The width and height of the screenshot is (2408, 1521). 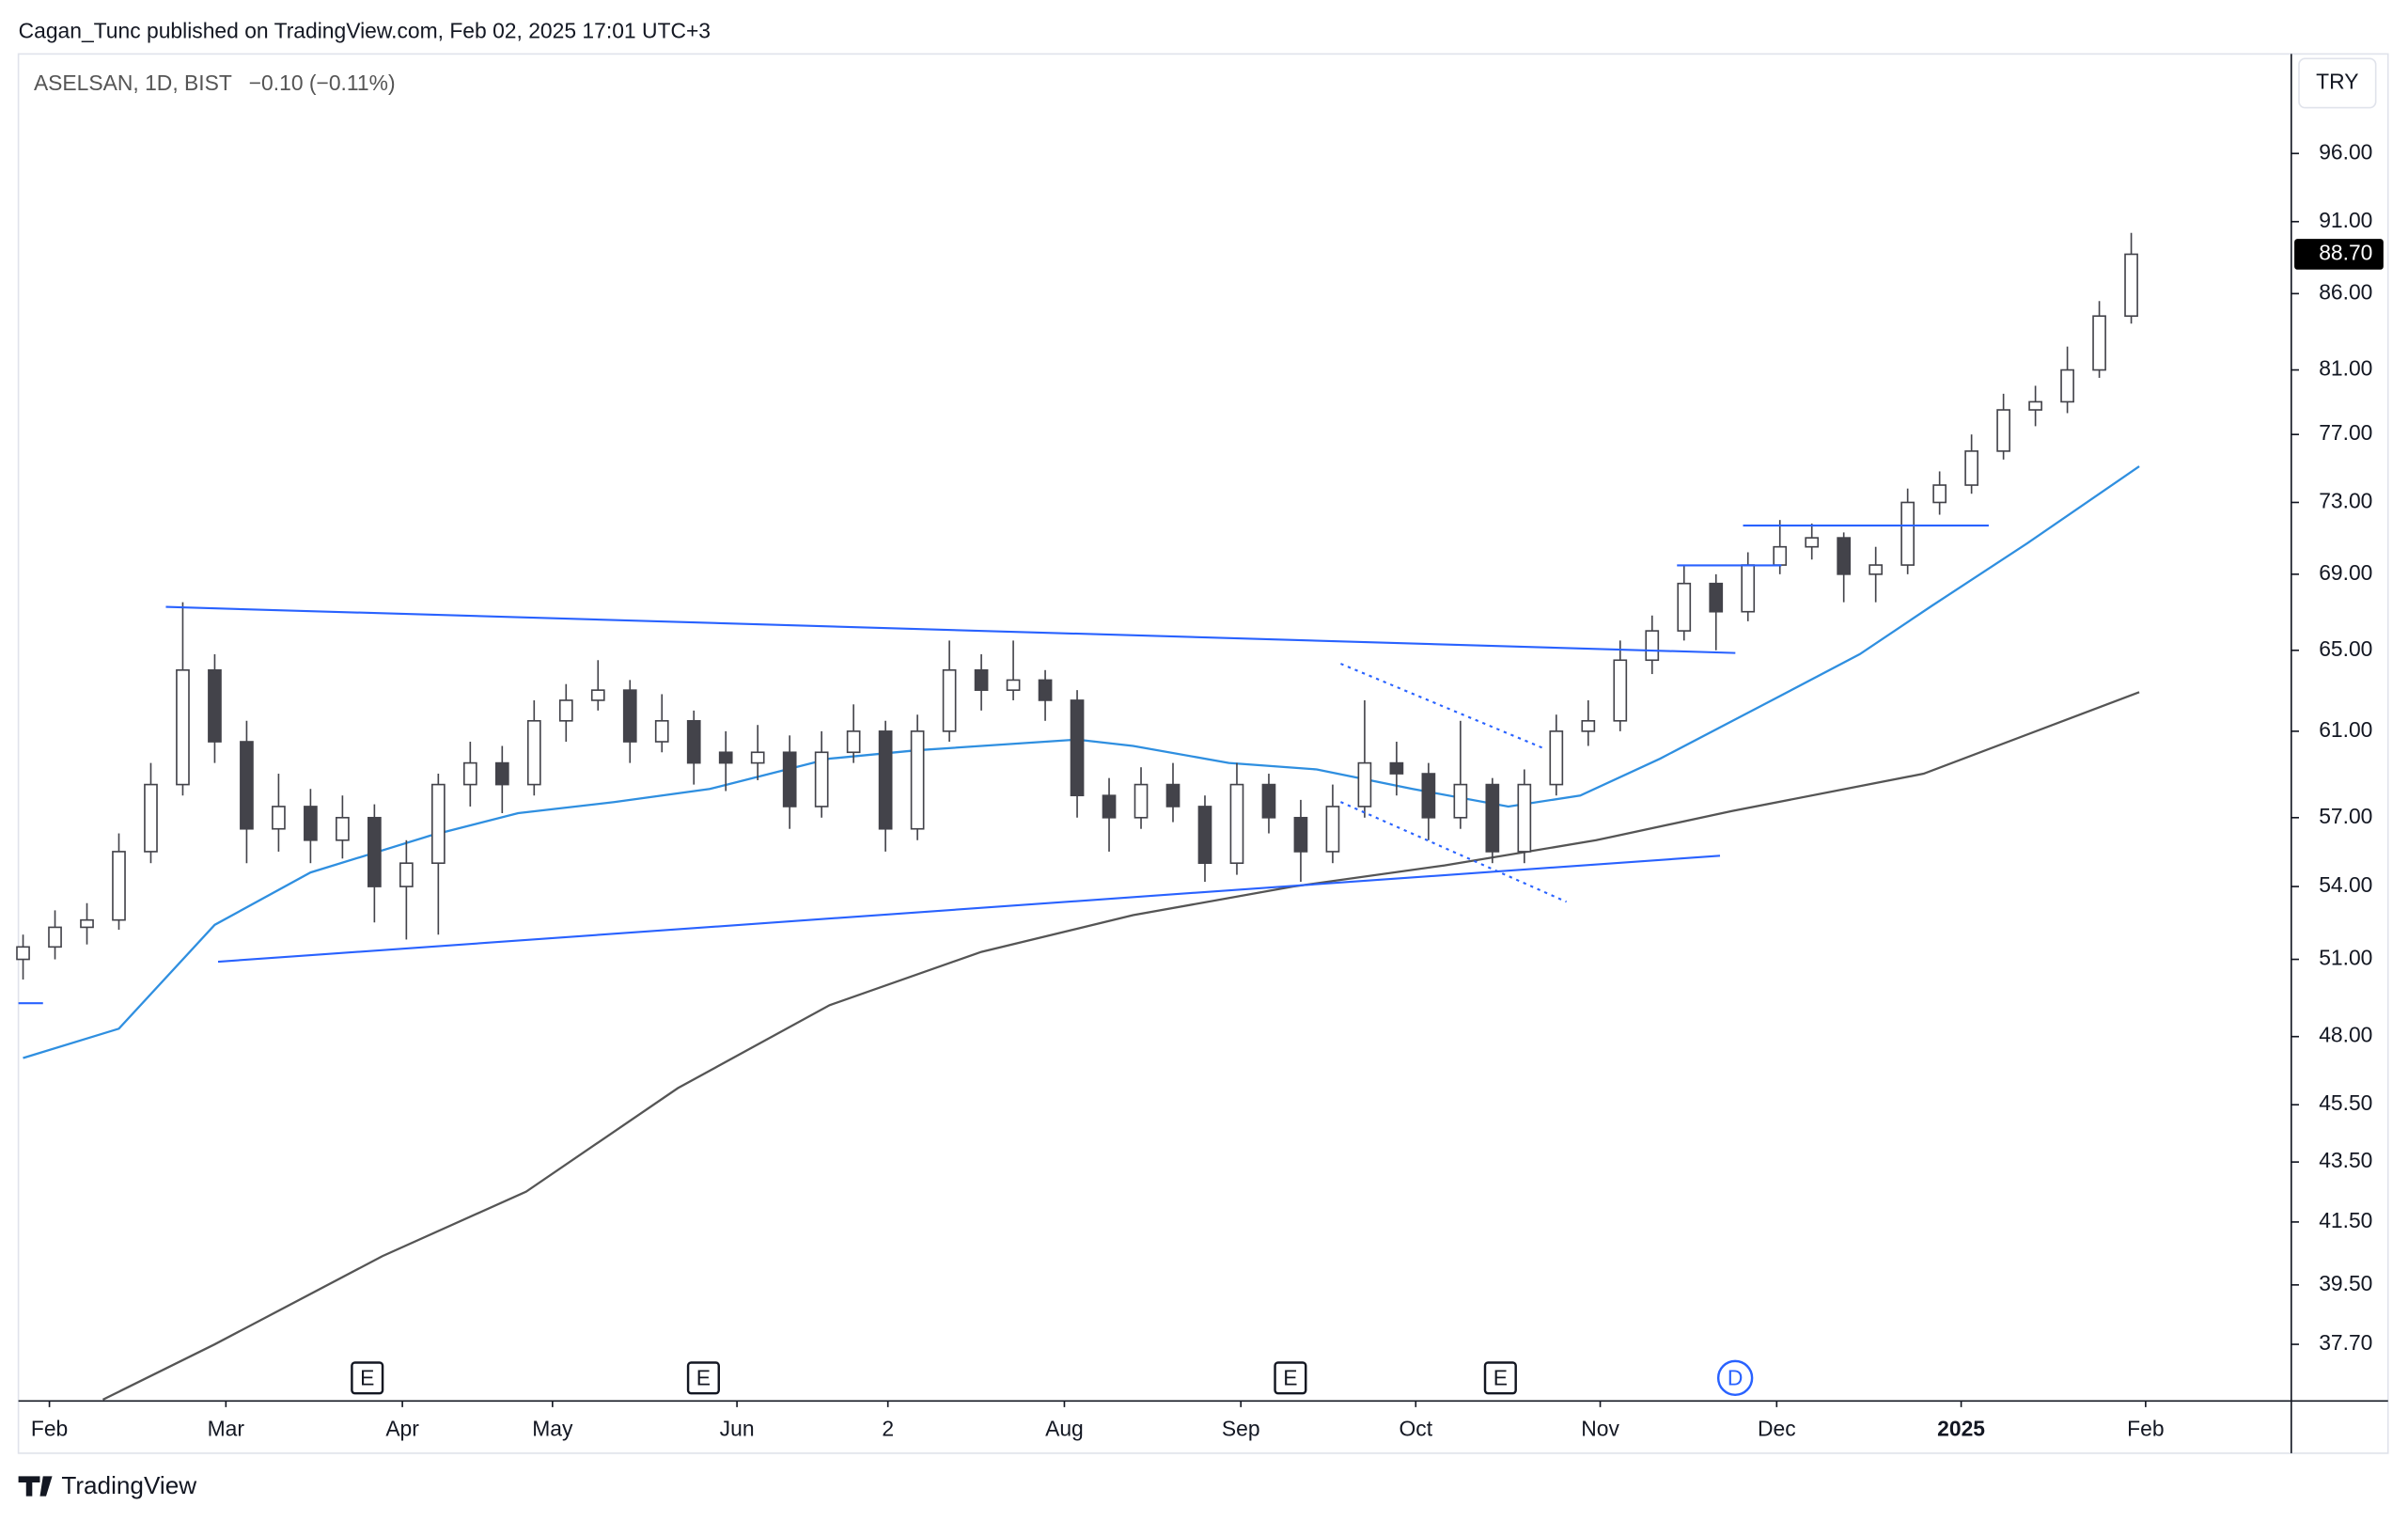 What do you see at coordinates (1241, 1428) in the screenshot?
I see `x-tick-label: Sep` at bounding box center [1241, 1428].